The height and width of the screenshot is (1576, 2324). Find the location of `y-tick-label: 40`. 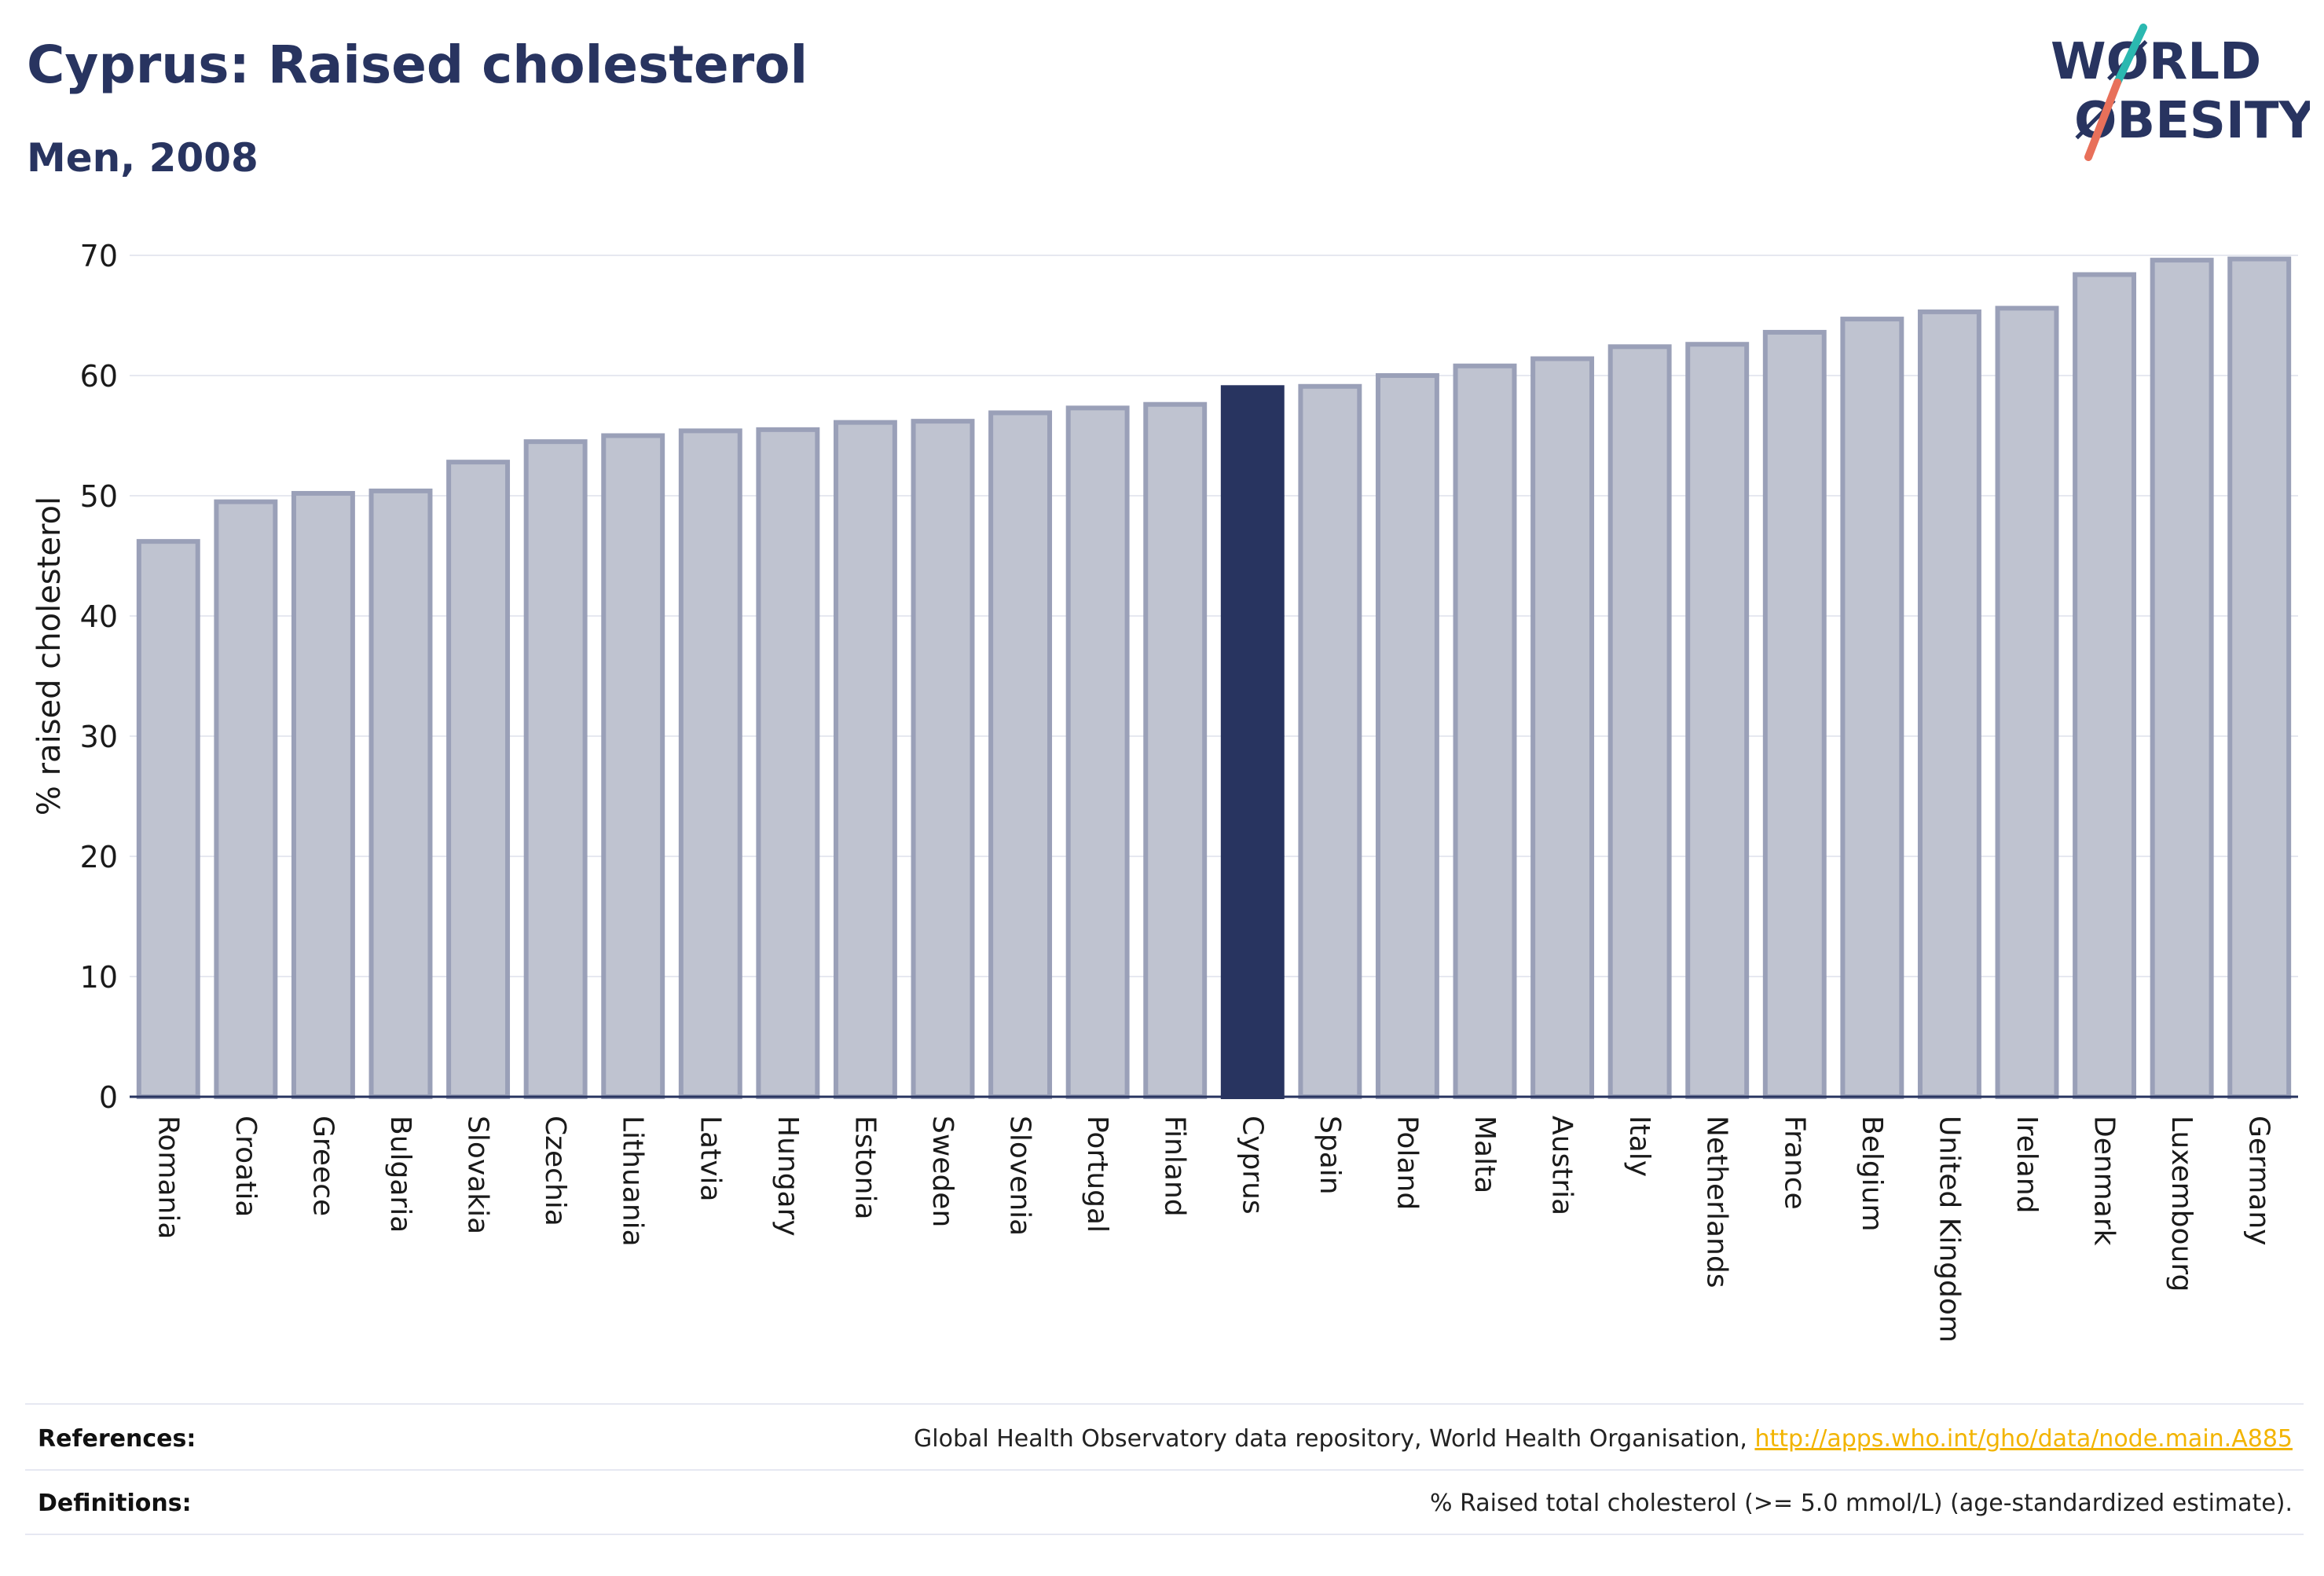

y-tick-label: 40 is located at coordinates (99, 616).